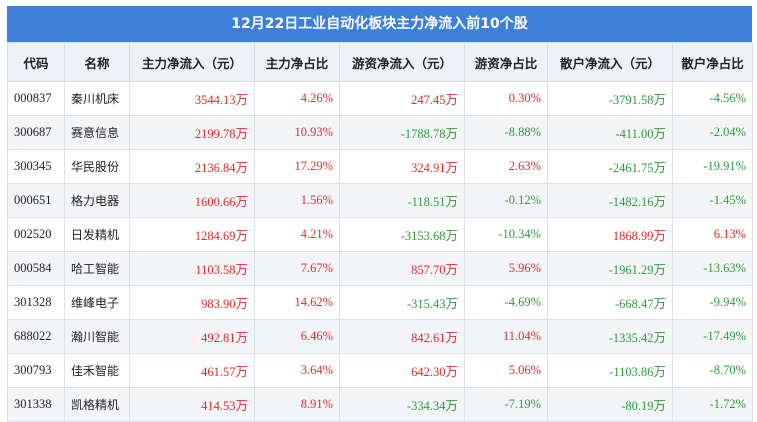 Image resolution: width=757 pixels, height=422 pixels. I want to click on value-cell: 1284.69万, so click(192, 234).